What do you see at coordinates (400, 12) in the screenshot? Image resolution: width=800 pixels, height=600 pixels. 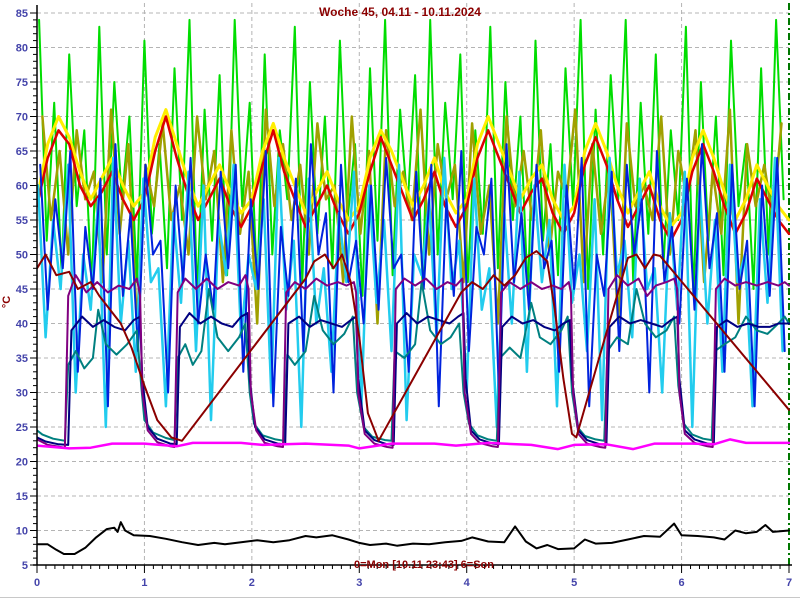 I see `chart-title: Woche 45, 04.11 - 10.11.2024` at bounding box center [400, 12].